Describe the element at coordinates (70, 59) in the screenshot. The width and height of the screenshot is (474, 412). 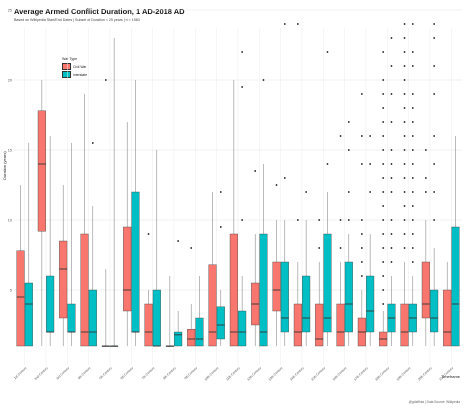
I see `legend-title: War Type` at that location.